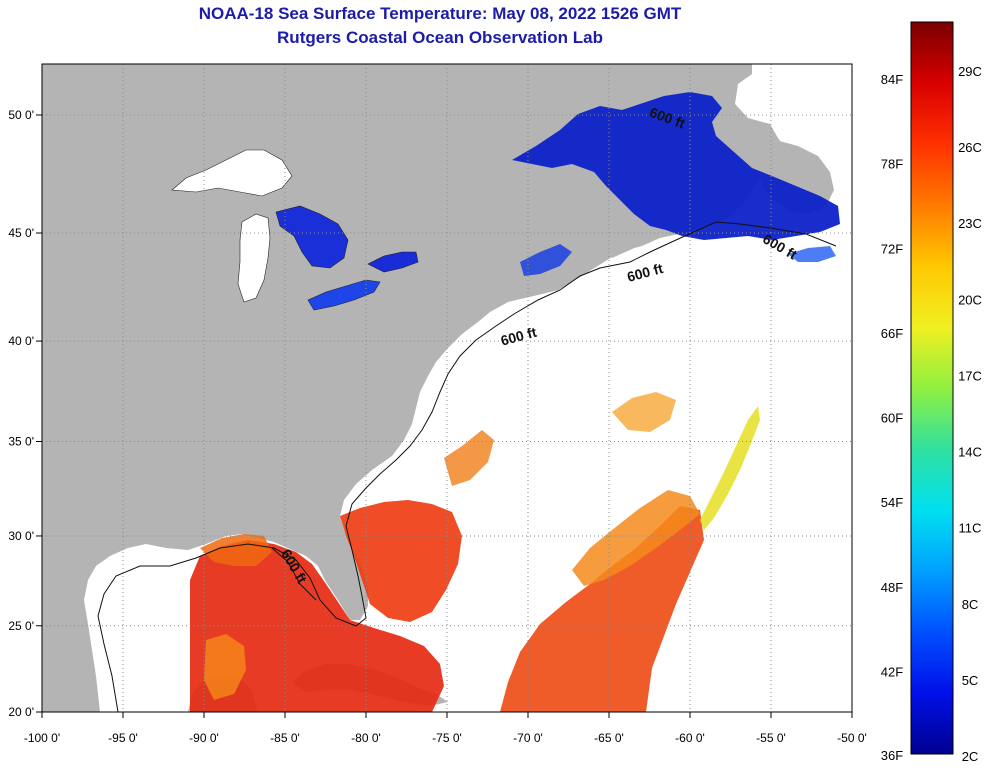  Describe the element at coordinates (771, 738) in the screenshot. I see `x-tick-label: -55 0'` at that location.